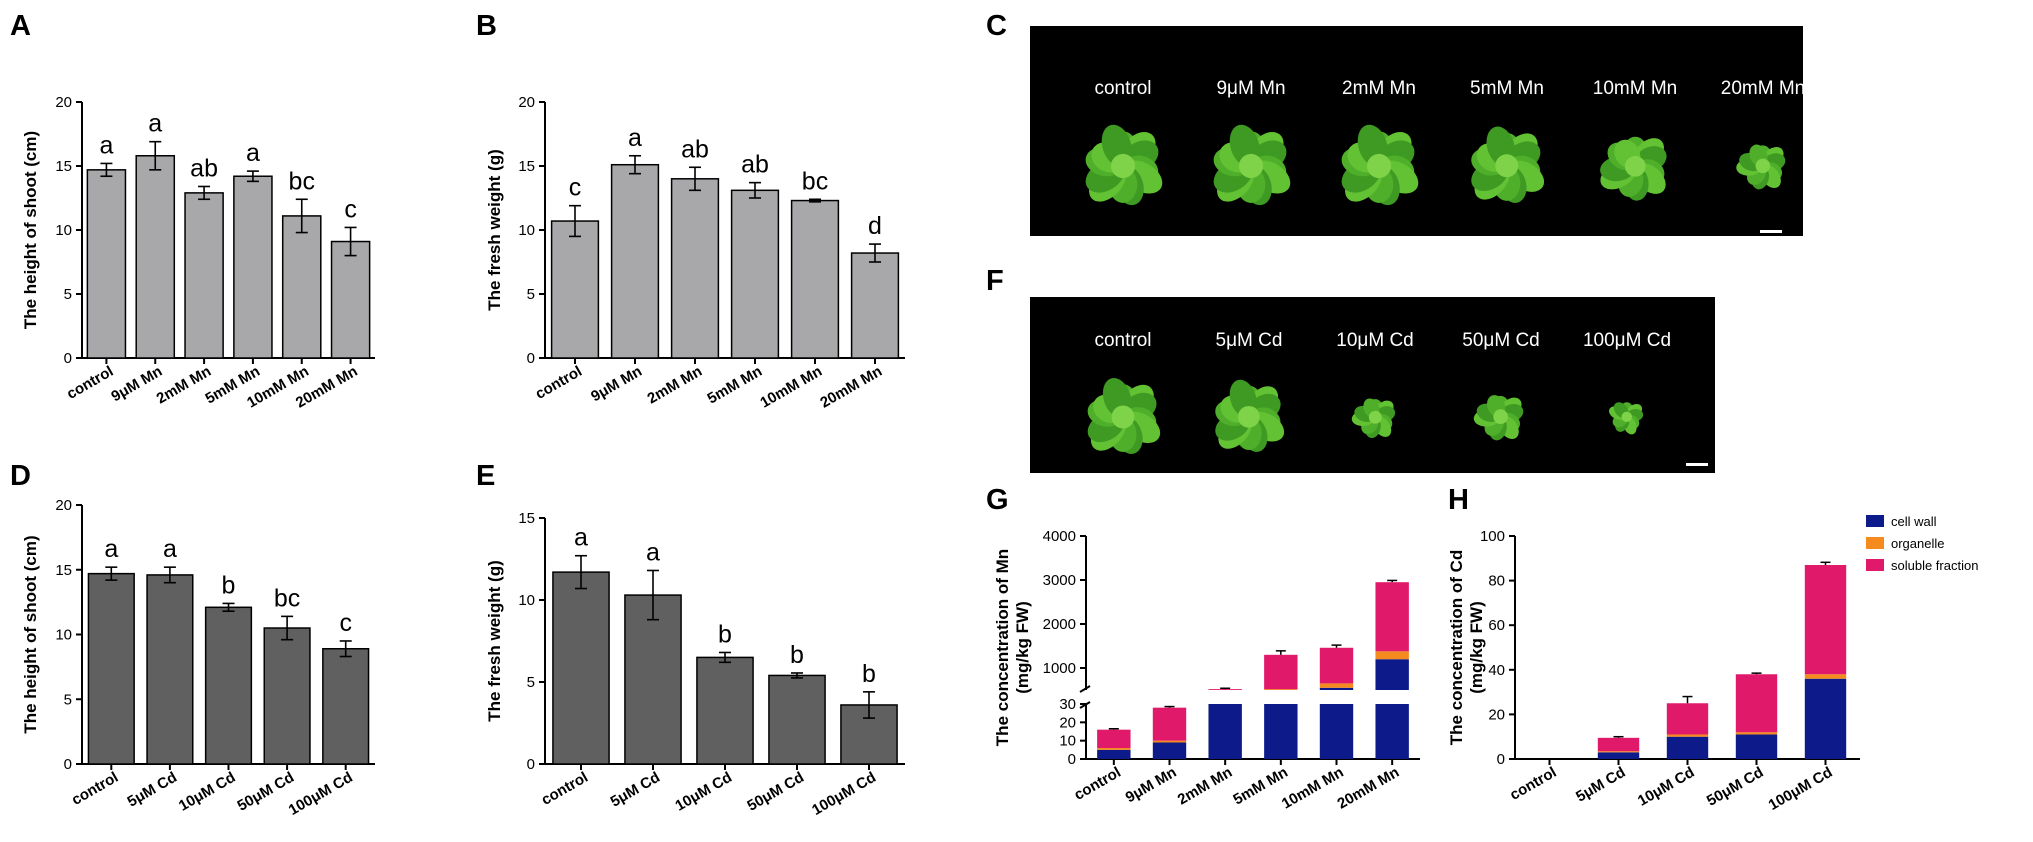 This screenshot has width=2033, height=842. I want to click on stack-organelle-control, so click(1114, 749).